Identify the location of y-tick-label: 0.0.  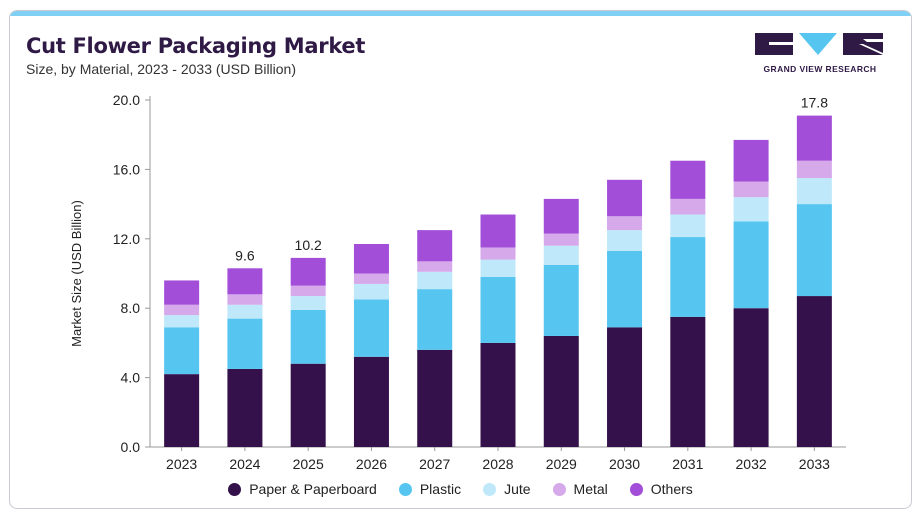
(131, 447).